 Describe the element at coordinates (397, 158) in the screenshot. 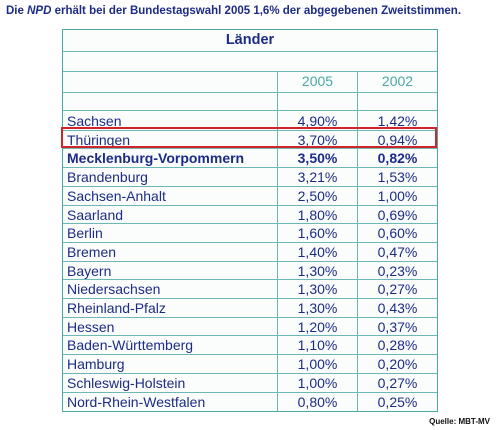

I see `value-2002: 0,82%` at that location.